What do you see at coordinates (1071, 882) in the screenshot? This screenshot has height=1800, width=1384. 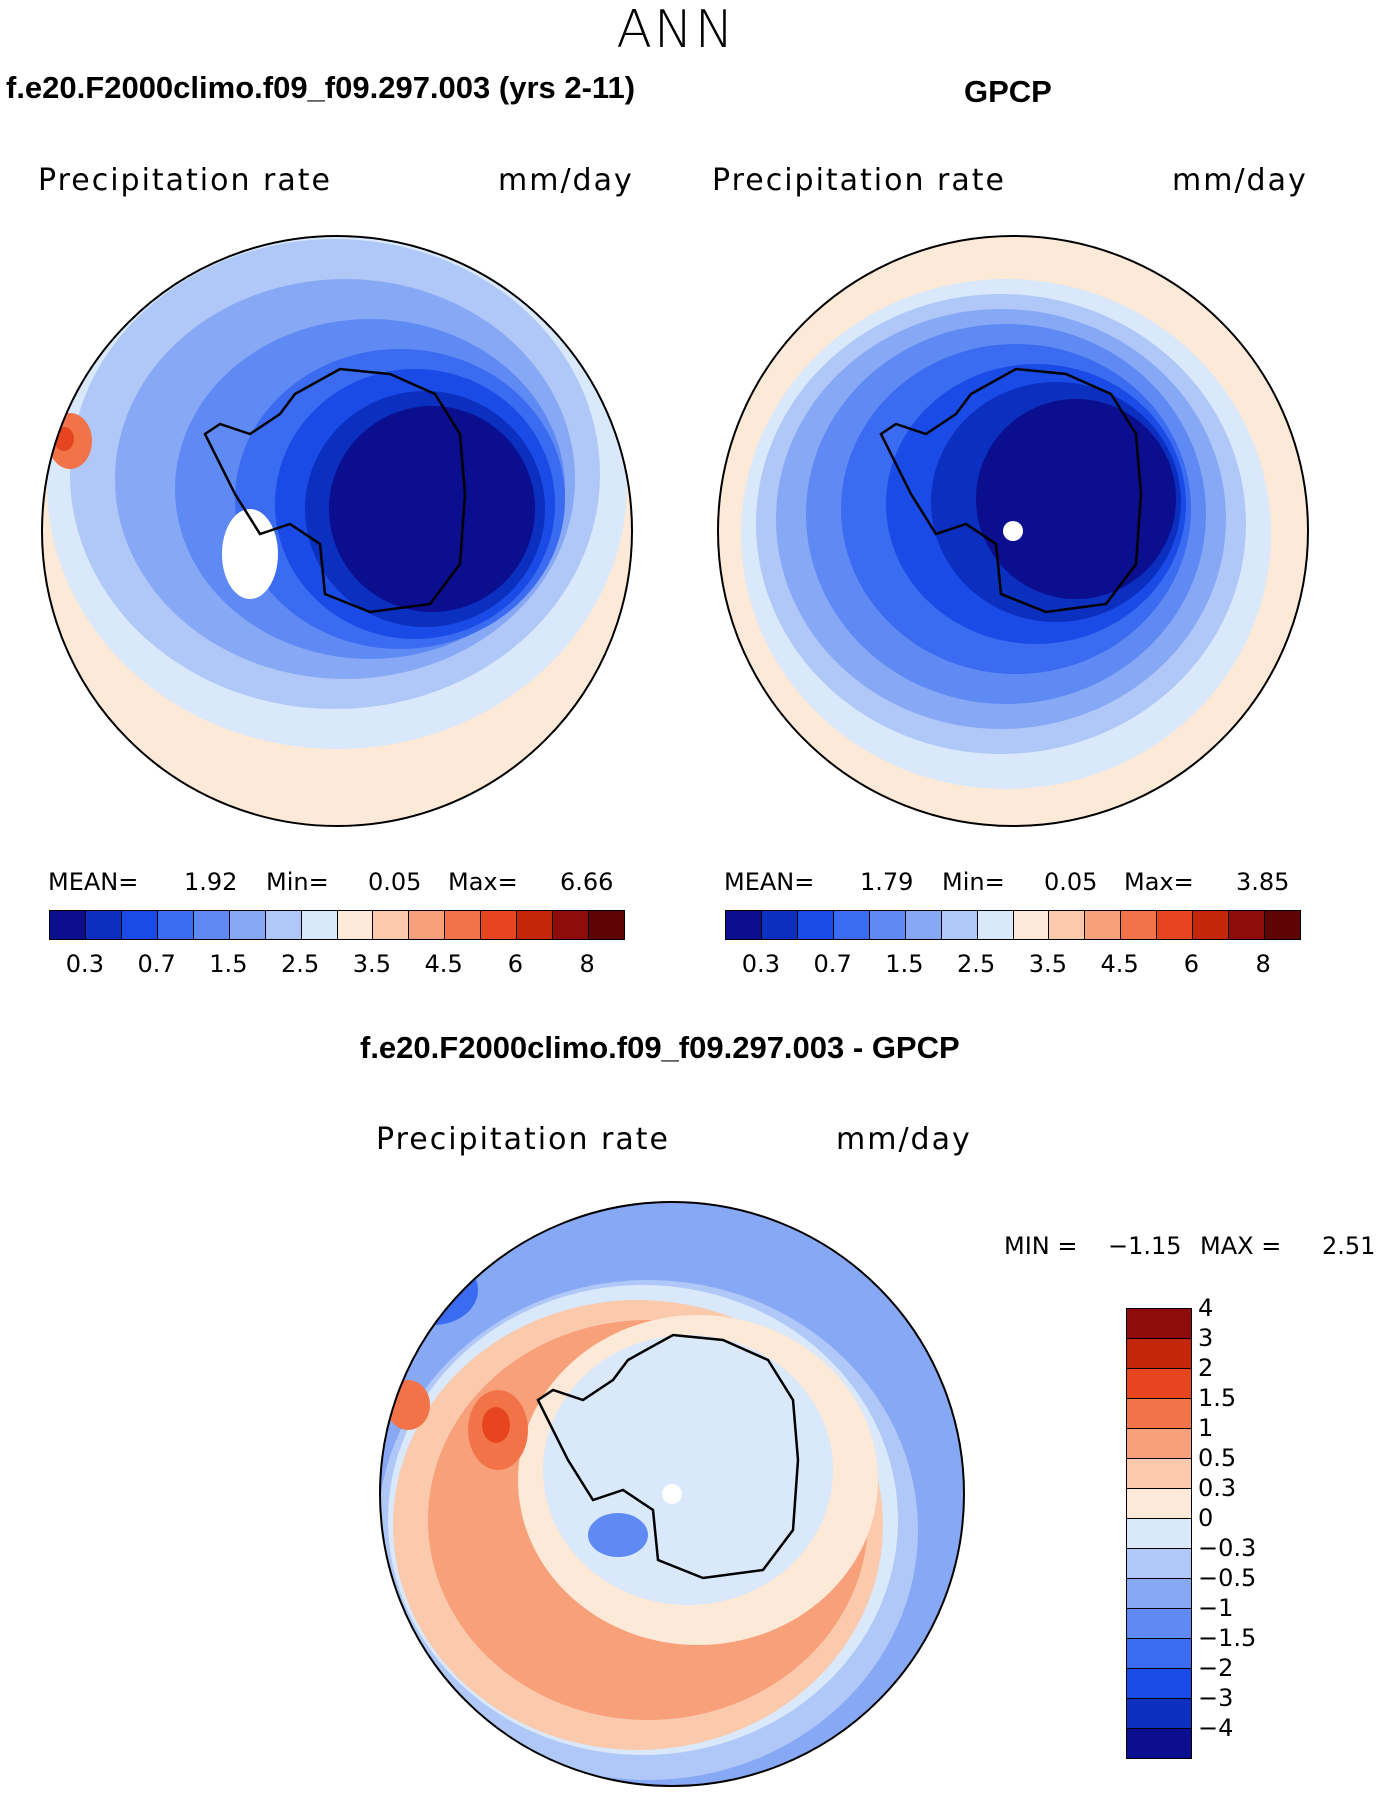 I see `panel2-min-value: 0.05` at bounding box center [1071, 882].